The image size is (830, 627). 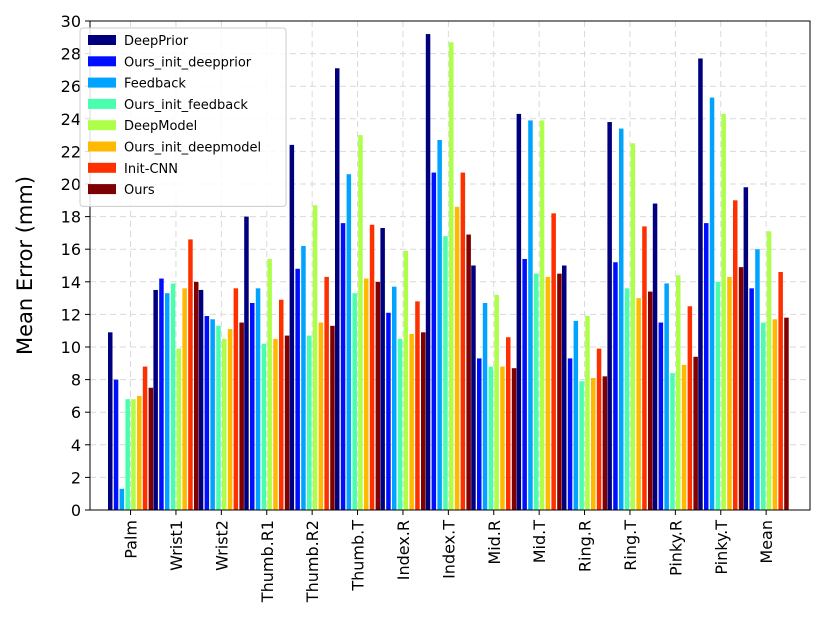 I want to click on y-tick-label: 18, so click(x=71, y=217).